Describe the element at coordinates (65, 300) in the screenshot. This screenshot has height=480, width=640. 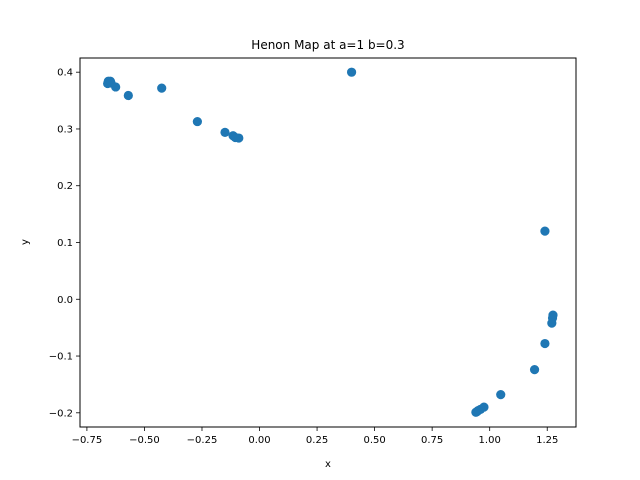
I see `y-tick-label: 0.0` at that location.